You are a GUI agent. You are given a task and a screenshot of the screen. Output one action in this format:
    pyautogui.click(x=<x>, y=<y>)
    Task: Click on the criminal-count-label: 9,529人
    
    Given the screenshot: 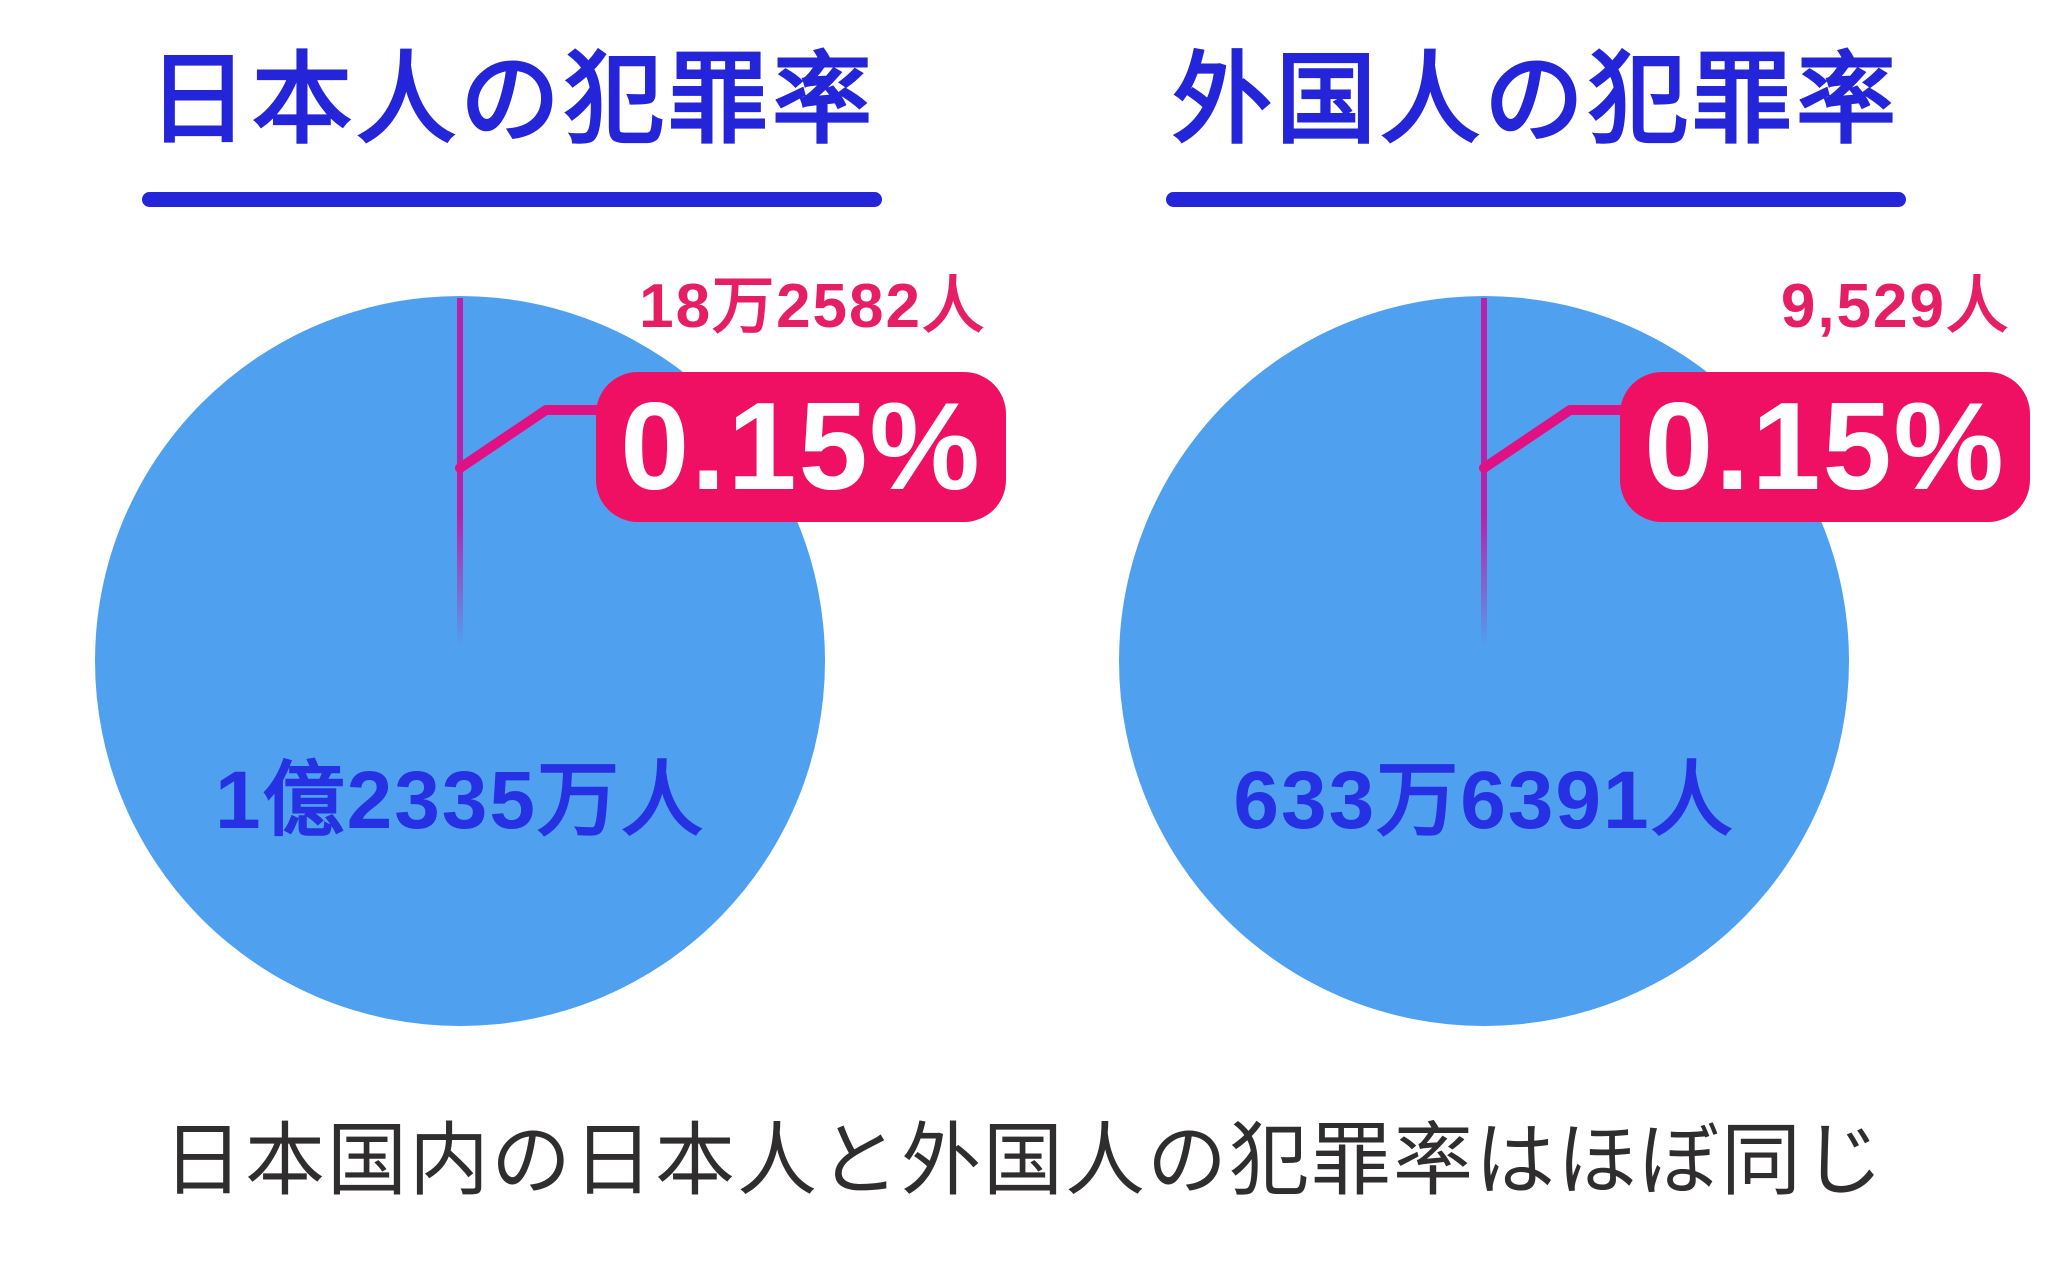 What is the action you would take?
    pyautogui.click(x=1895, y=306)
    